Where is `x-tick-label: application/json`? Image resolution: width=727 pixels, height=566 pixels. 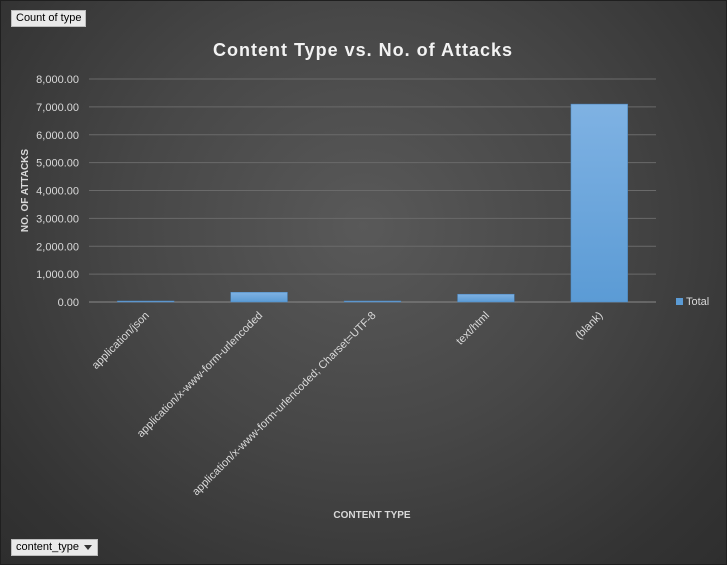
x-tick-label: application/json is located at coordinates (121, 341).